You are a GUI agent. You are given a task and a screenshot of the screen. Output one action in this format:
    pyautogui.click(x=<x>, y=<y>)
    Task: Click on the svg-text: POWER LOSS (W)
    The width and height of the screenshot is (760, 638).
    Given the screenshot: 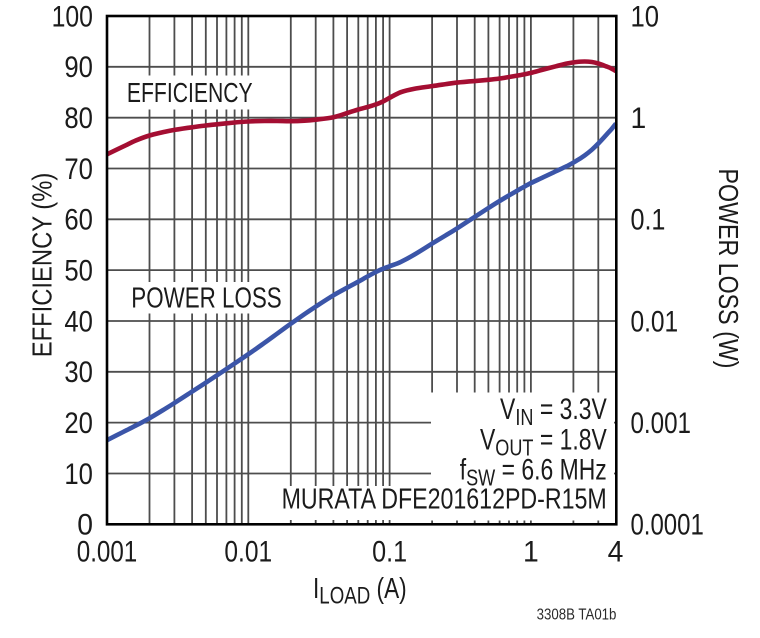 What is the action you would take?
    pyautogui.click(x=727, y=268)
    